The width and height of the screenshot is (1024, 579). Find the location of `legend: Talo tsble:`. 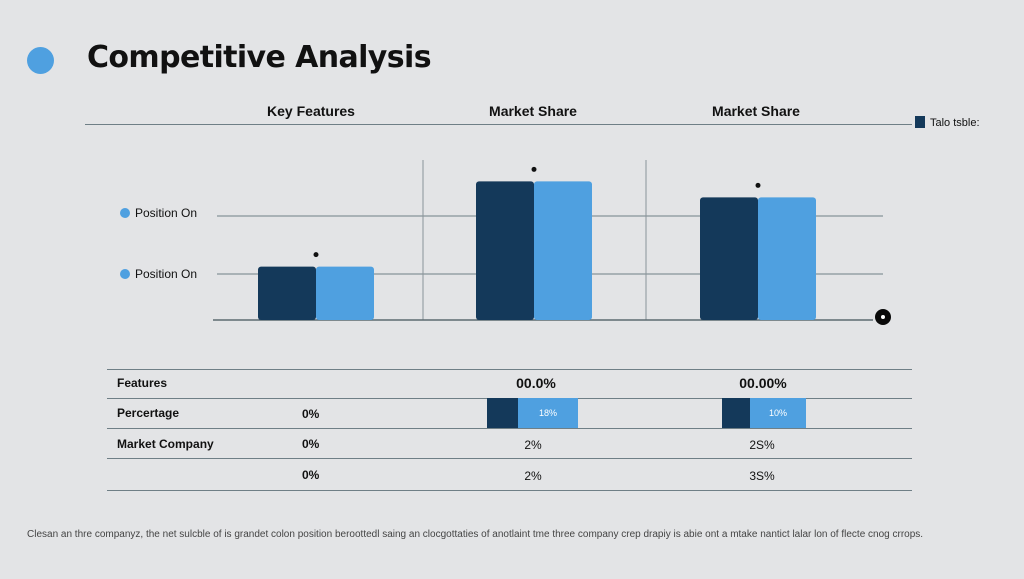

legend: Talo tsble: is located at coordinates (947, 122).